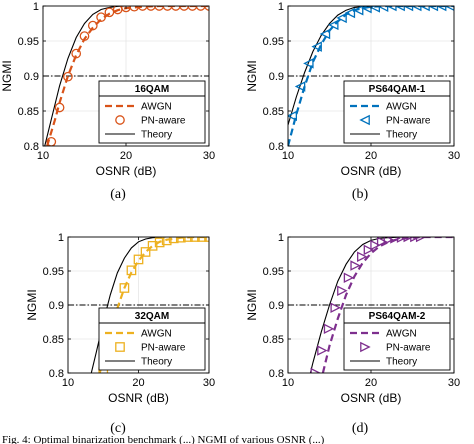 The width and height of the screenshot is (474, 444). Describe the element at coordinates (152, 112) in the screenshot. I see `legend: 16QAM AWGN PN-aware Theory` at that location.